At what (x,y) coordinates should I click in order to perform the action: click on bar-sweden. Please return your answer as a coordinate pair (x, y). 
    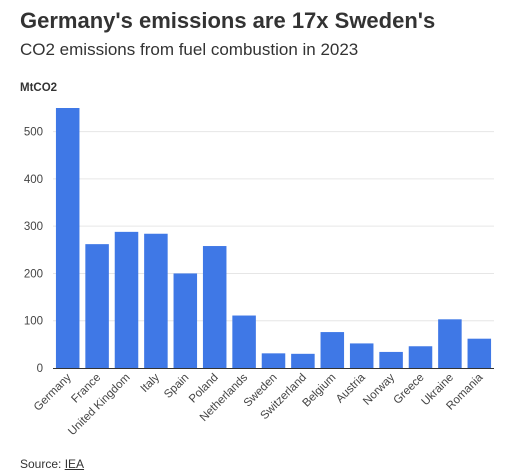
    Looking at the image, I should click on (273, 360).